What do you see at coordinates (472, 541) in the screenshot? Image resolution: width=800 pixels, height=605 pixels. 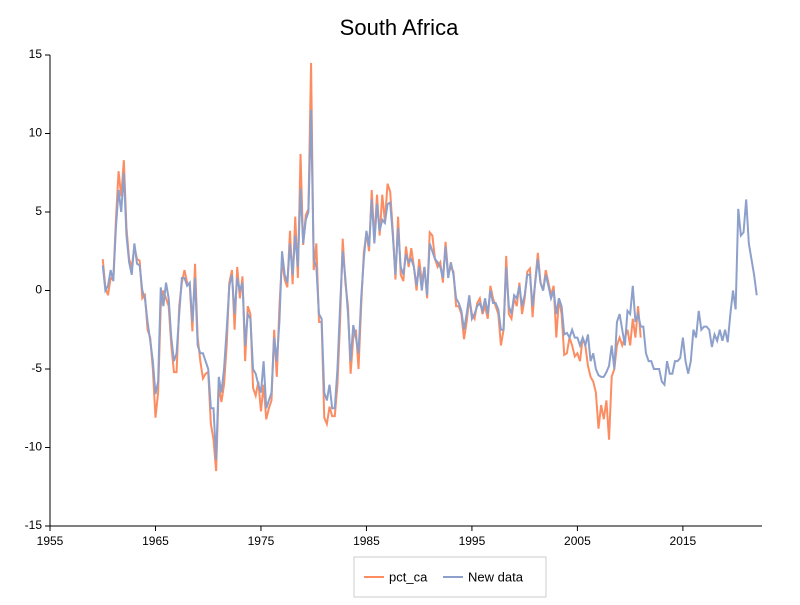 I see `x-tick-label: 1995` at bounding box center [472, 541].